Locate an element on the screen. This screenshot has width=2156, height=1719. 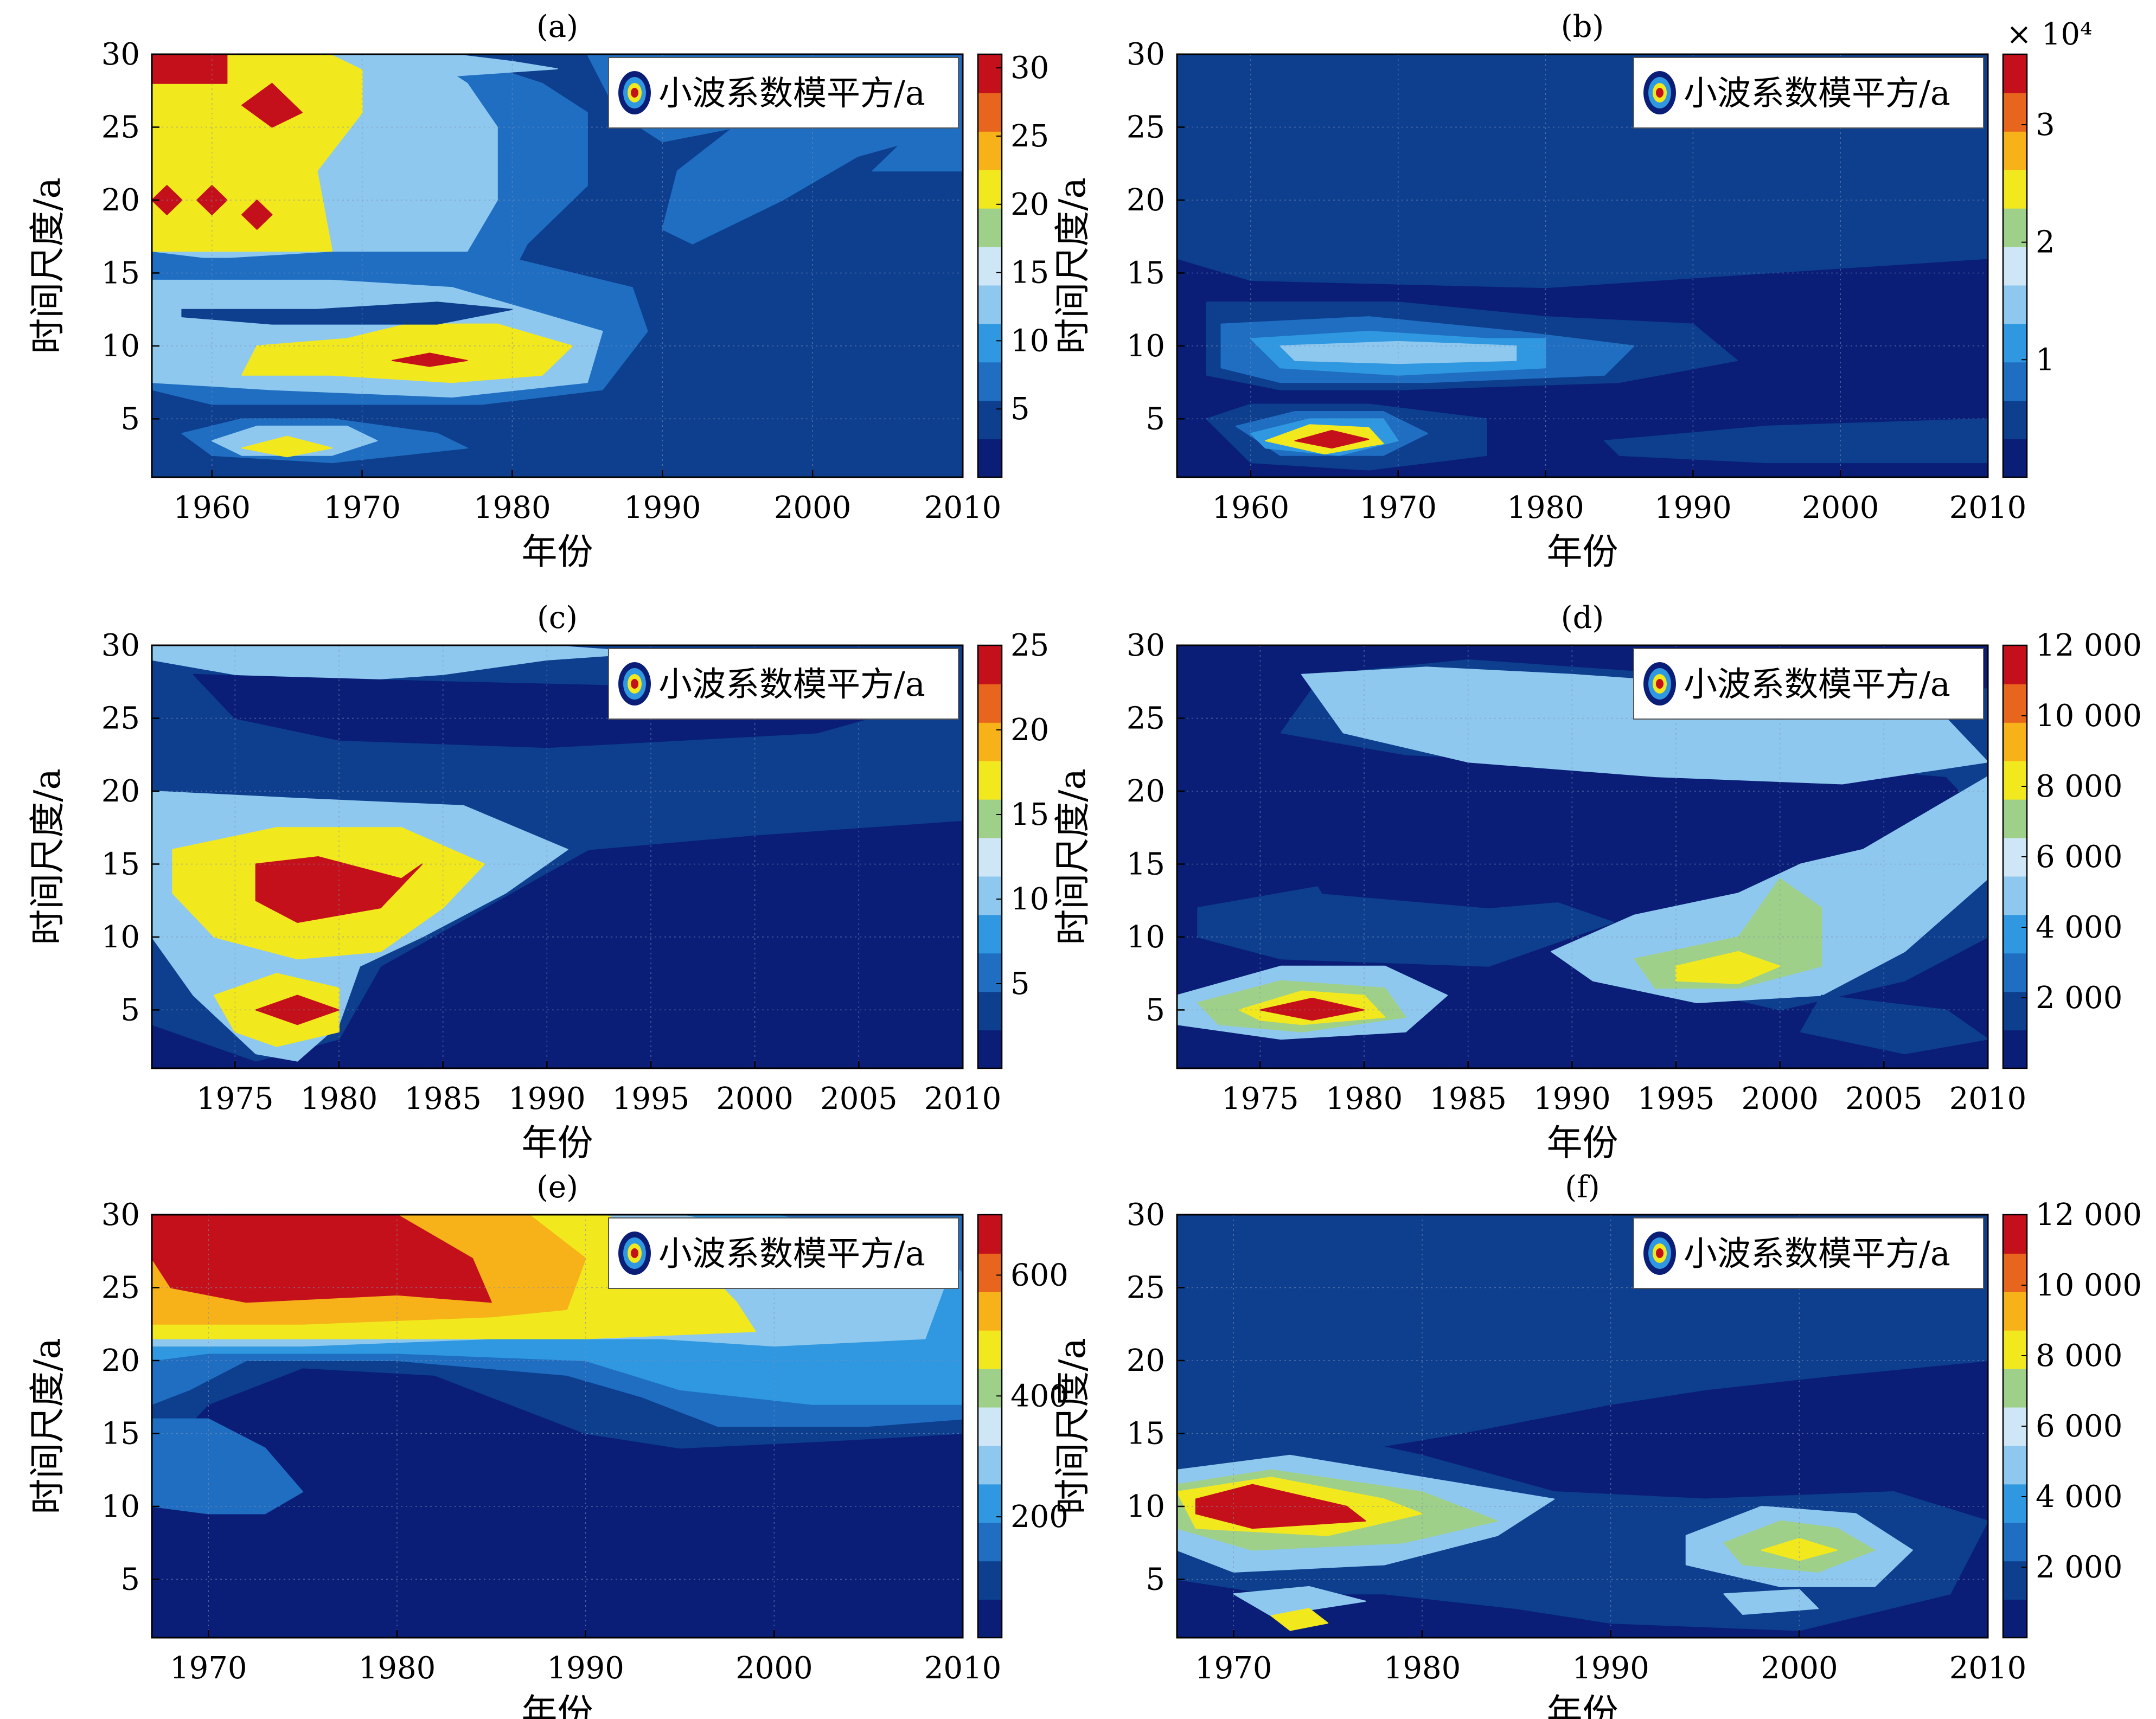
colorbar: 2 000 4 000 6 000 8 000 10 000 12 000 is located at coordinates (2072, 848).